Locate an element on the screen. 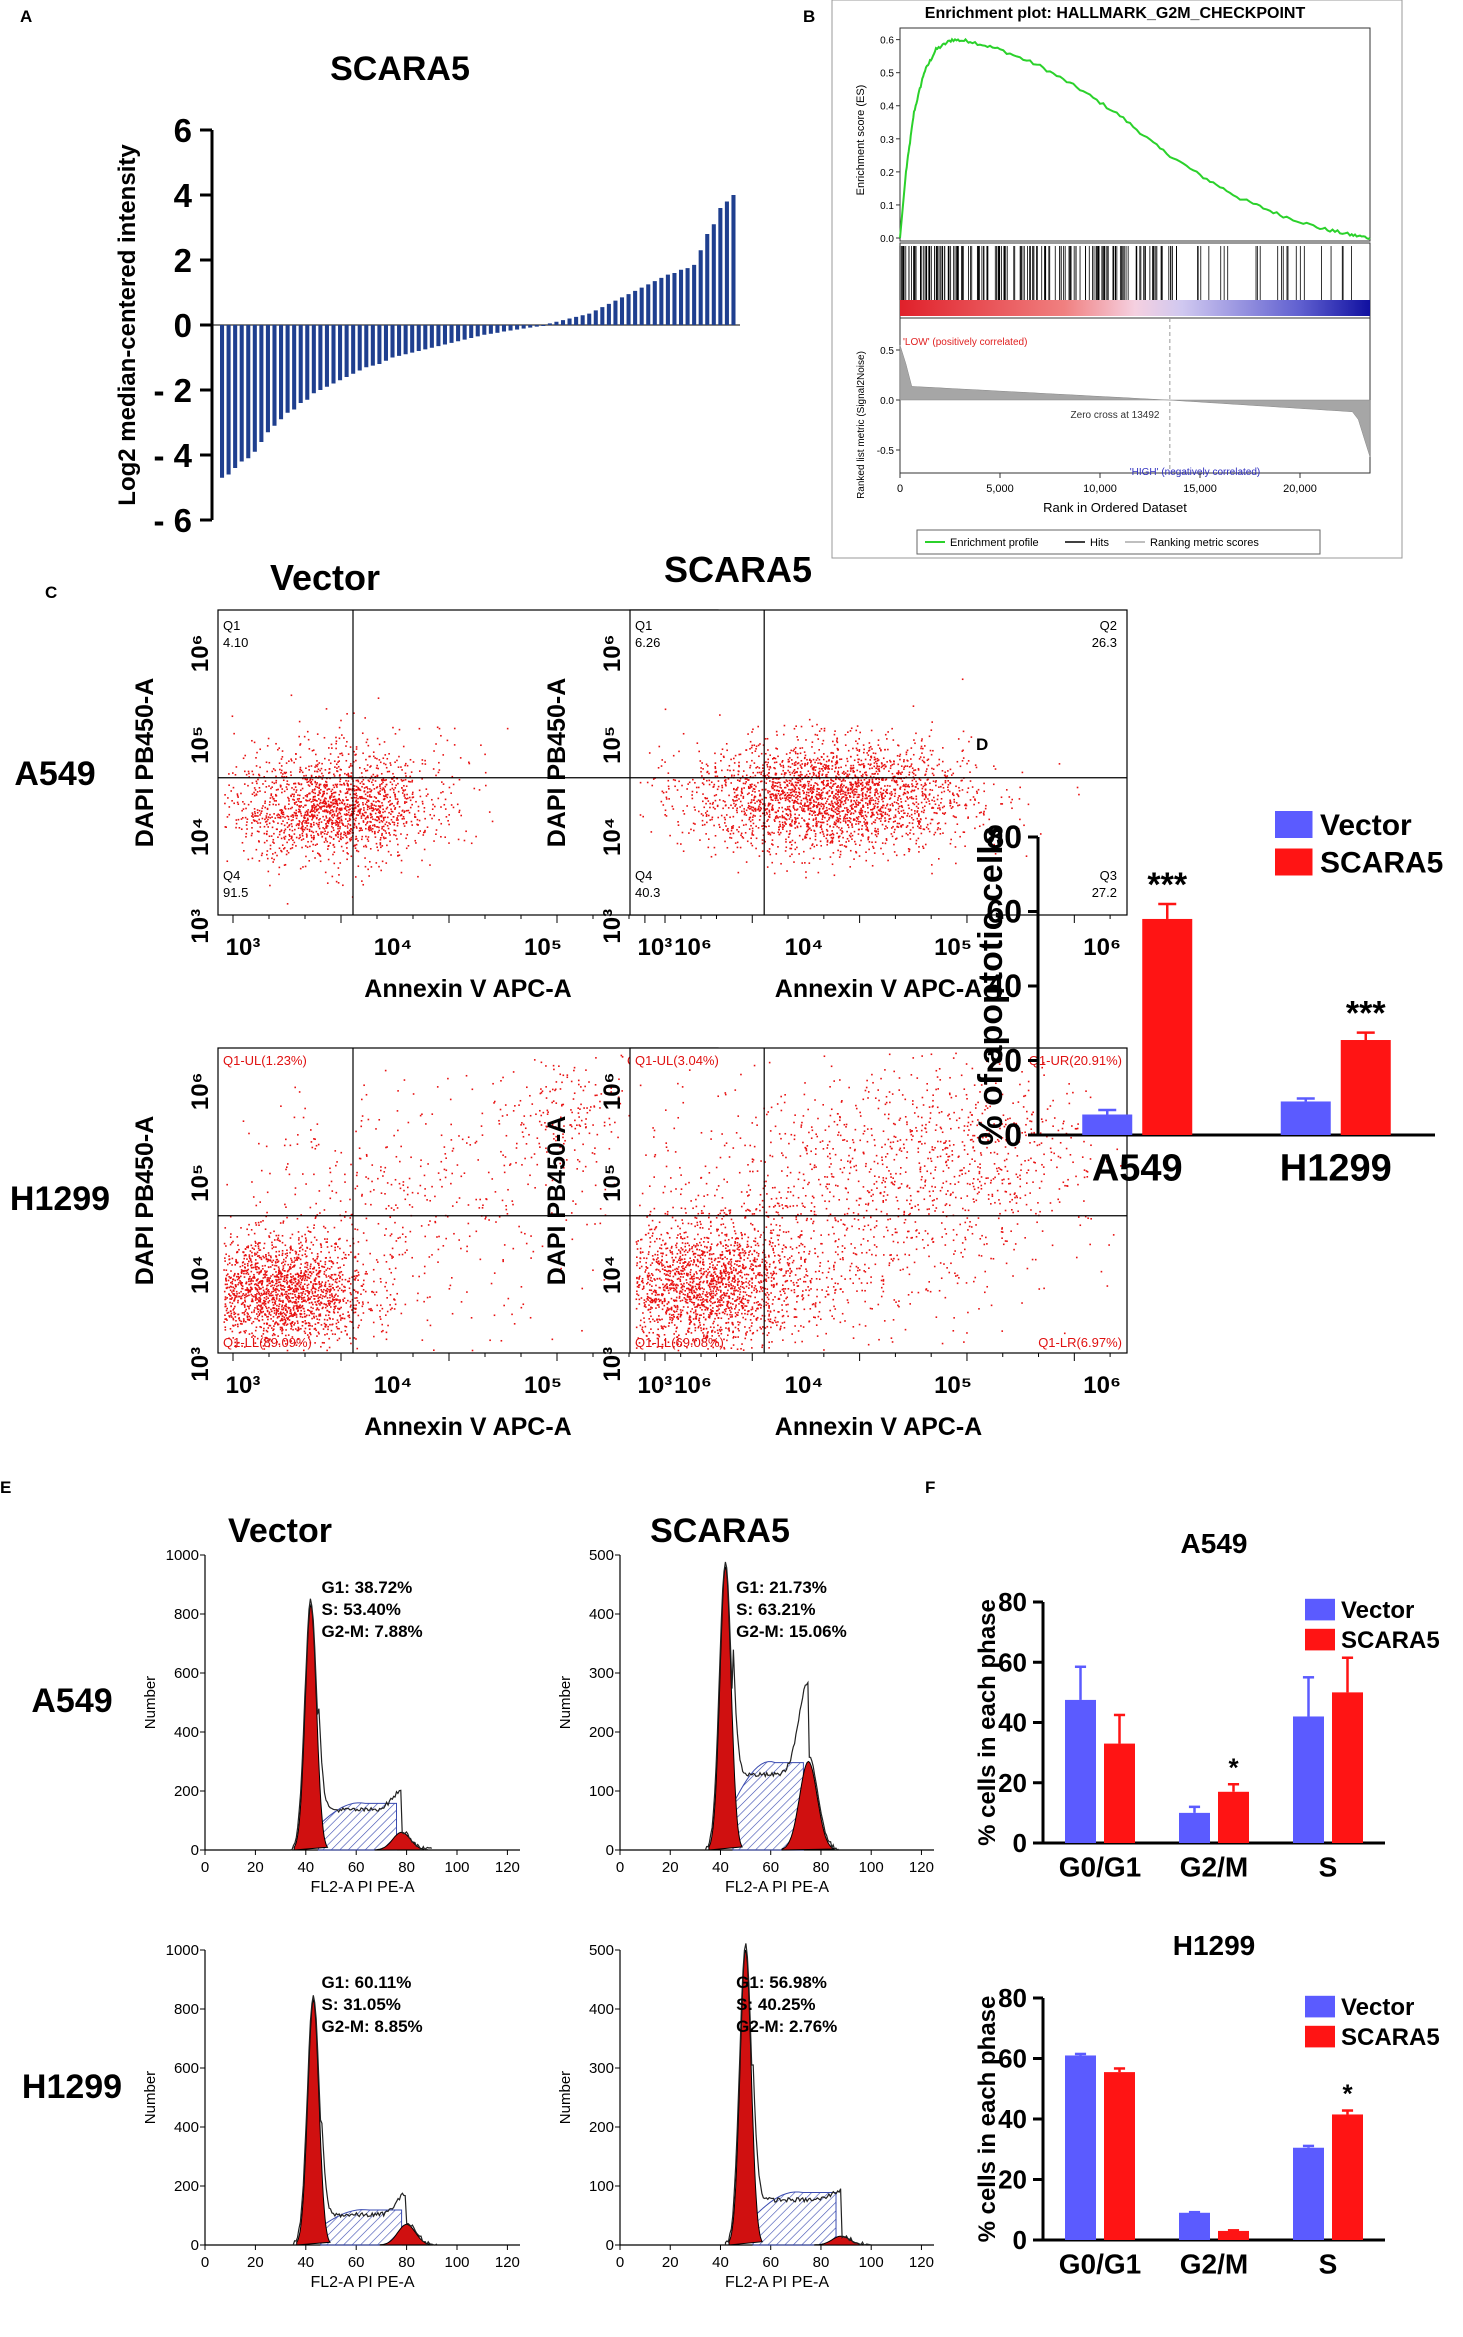 This screenshot has width=1463, height=2337. legend-label: Hits is located at coordinates (1099, 543).